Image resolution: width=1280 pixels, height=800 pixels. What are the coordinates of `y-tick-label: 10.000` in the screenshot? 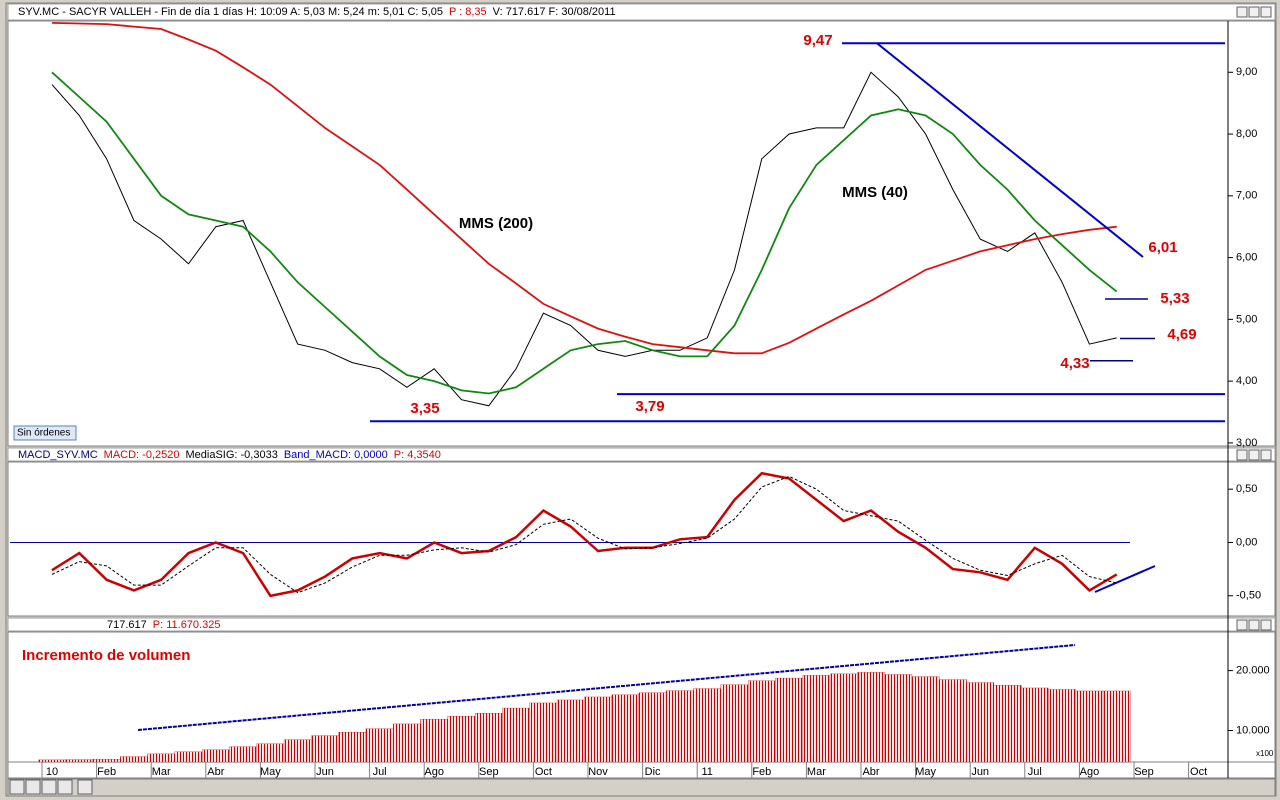 It's located at (1253, 730).